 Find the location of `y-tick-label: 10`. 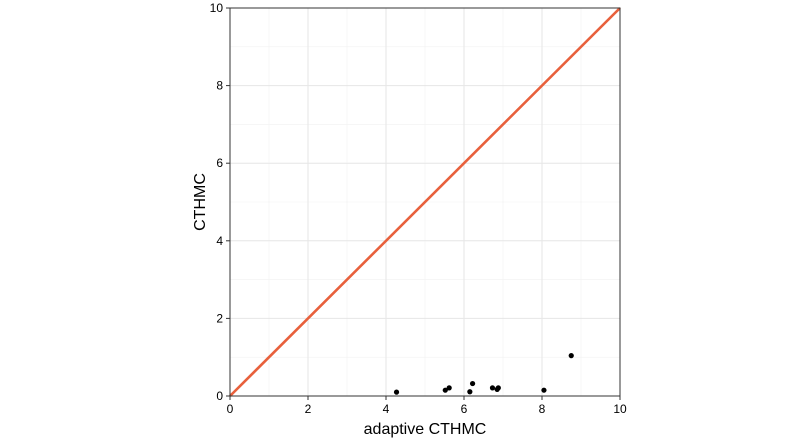

y-tick-label: 10 is located at coordinates (217, 8).